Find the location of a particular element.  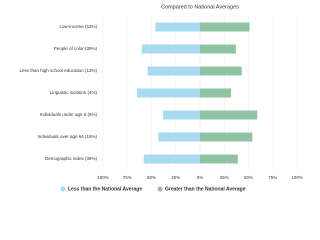

legend-label: Greater than the National Average is located at coordinates (205, 189).